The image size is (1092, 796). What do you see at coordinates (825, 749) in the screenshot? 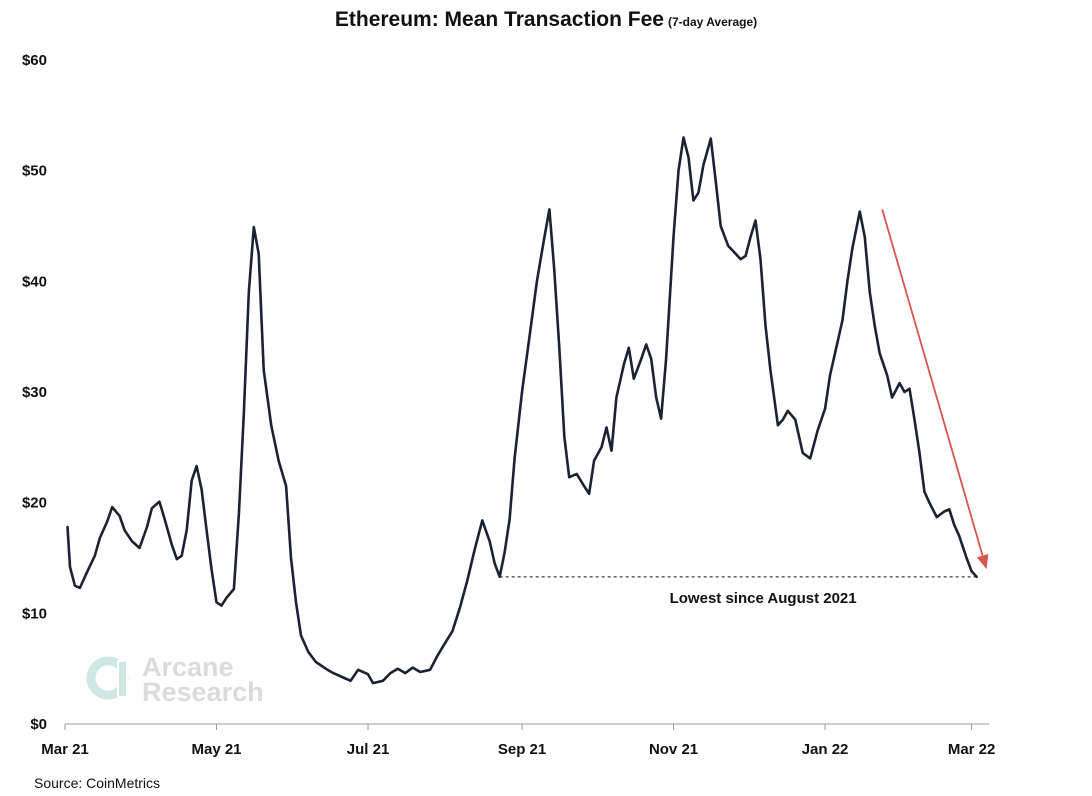
I see `x-tick-label: Jan 22` at bounding box center [825, 749].